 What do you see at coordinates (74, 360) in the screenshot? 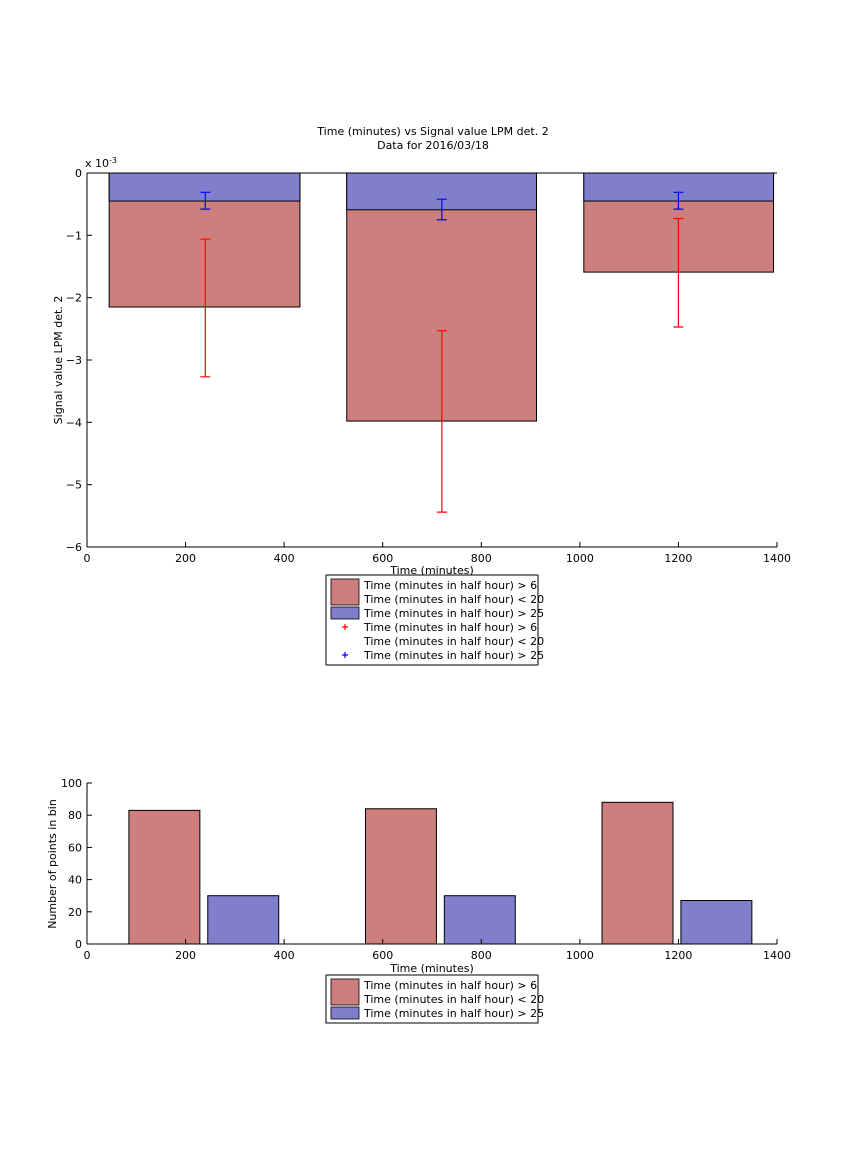
I see `y-tick-label: −3` at bounding box center [74, 360].